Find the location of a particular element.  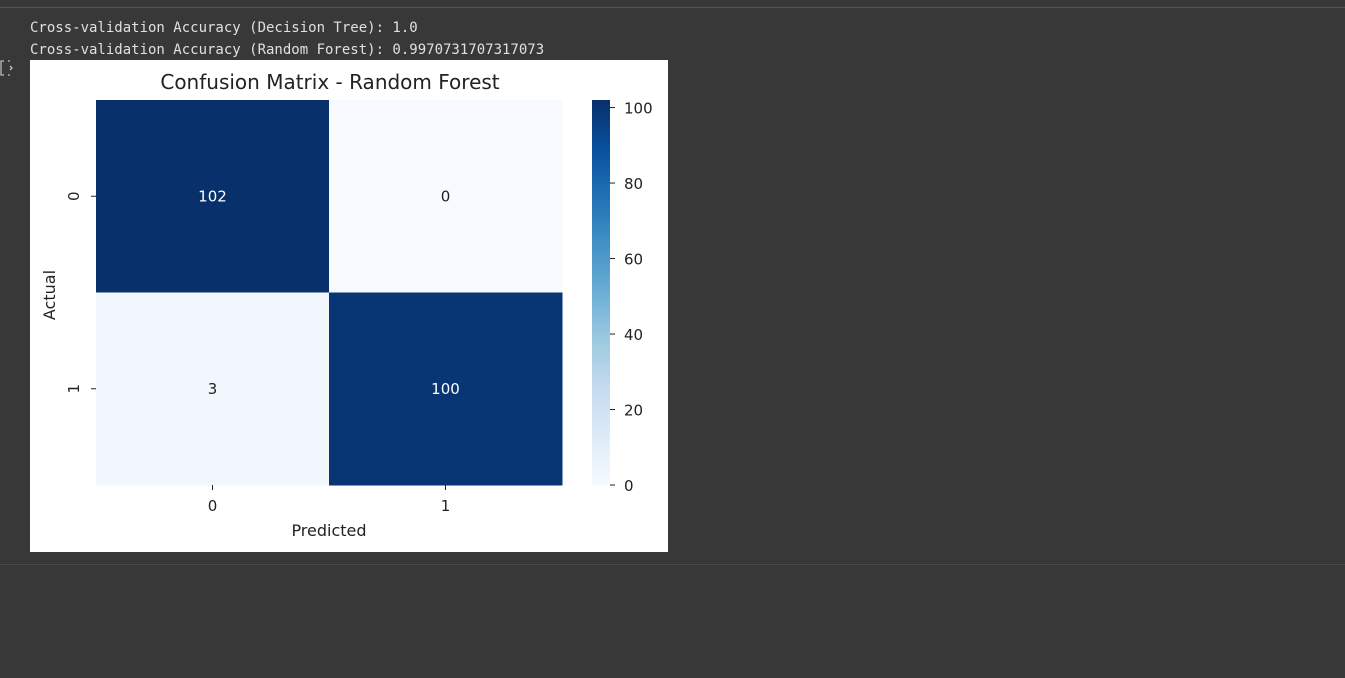

chart-title: Confusion Matrix - Random Forest is located at coordinates (329, 82).